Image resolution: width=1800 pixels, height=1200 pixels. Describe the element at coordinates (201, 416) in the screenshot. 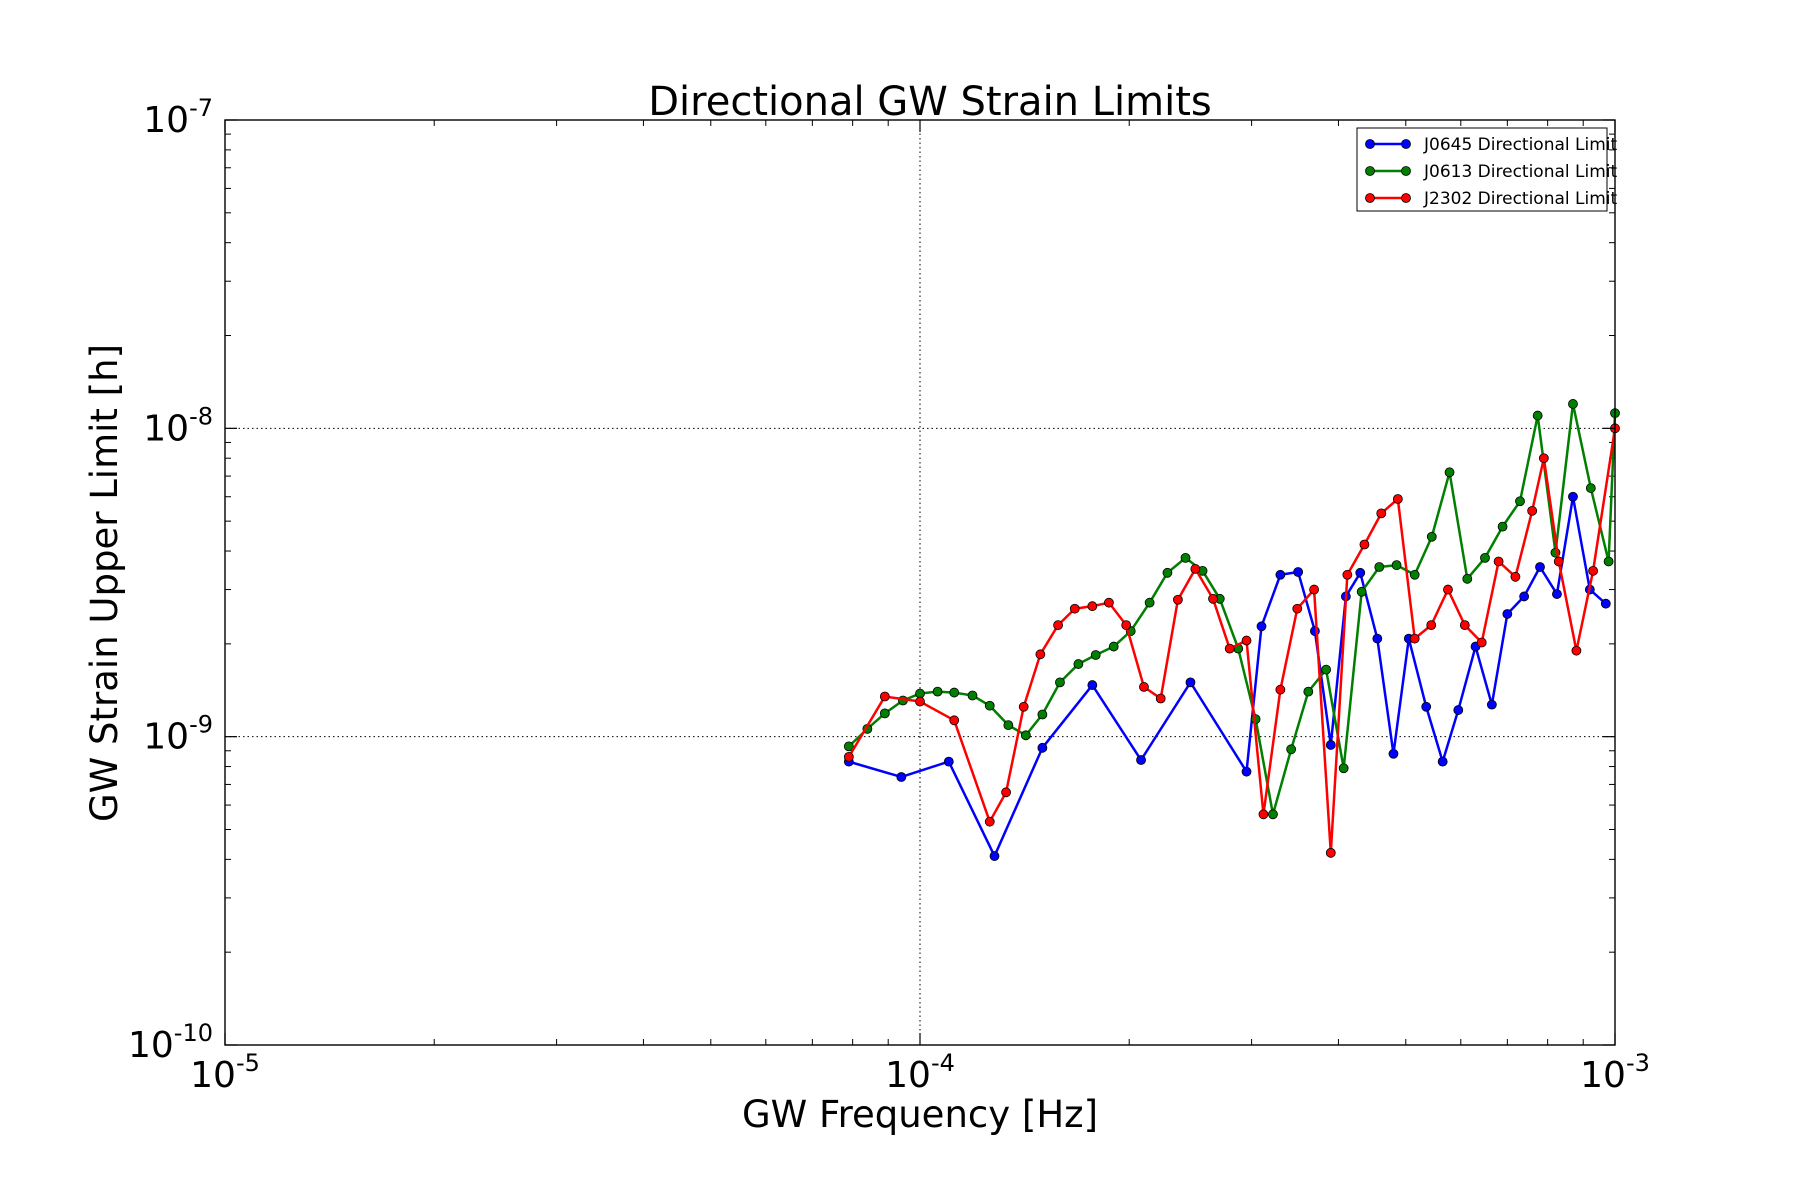

I see `y-tick-exponent: -8` at that location.